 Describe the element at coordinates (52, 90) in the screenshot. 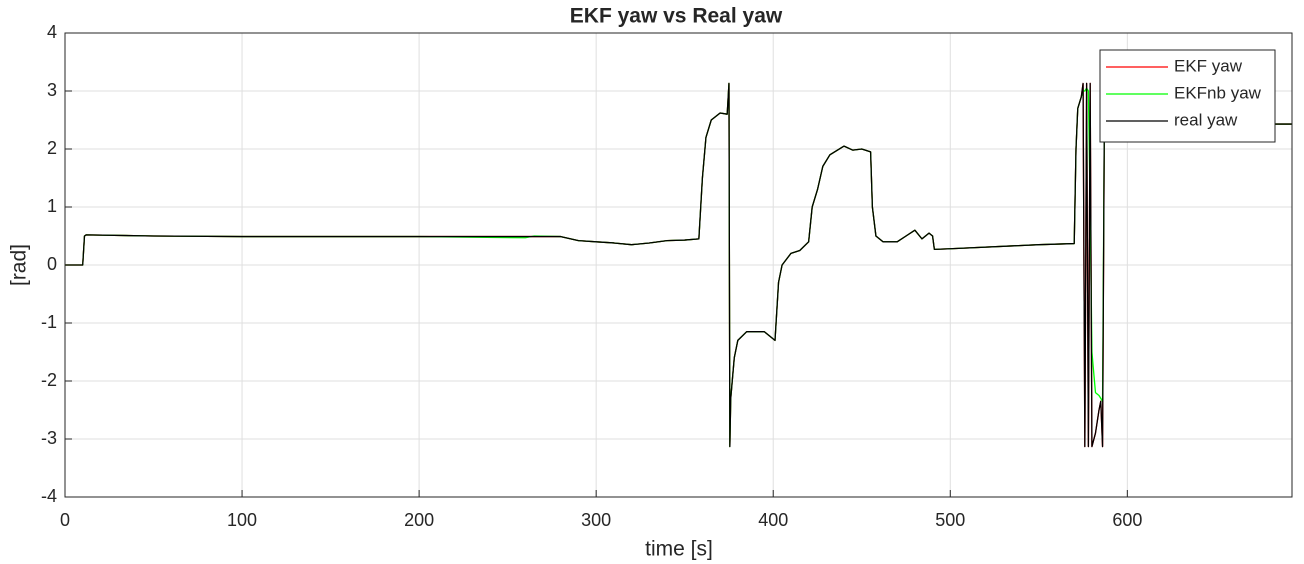

I see `y-tick-label: 3` at that location.